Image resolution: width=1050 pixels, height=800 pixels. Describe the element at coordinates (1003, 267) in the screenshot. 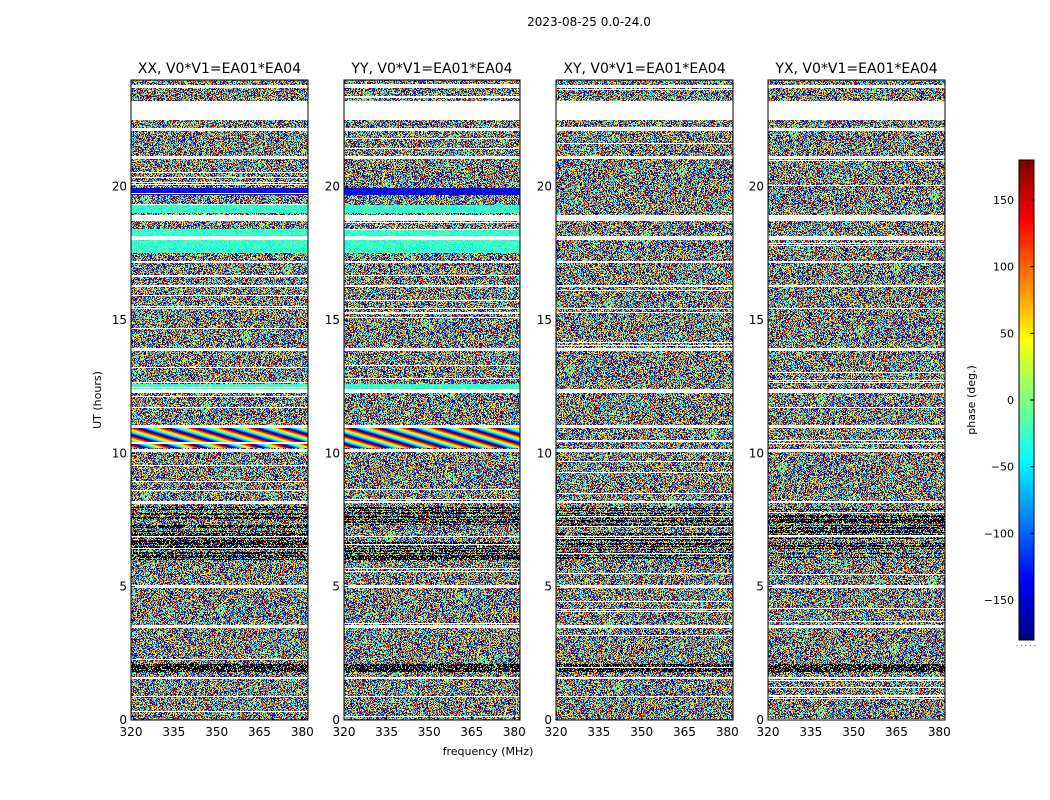

I see `colorbar-tick-label: 100` at that location.